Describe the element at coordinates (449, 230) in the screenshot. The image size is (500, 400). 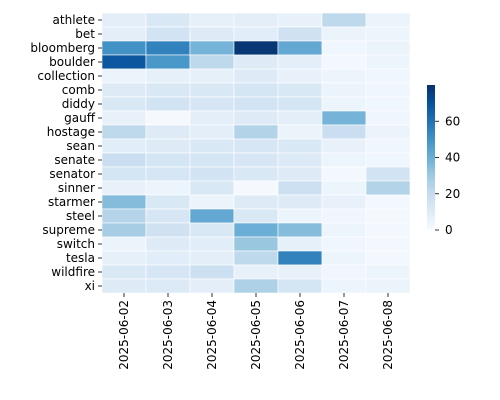
I see `colorbar-tick-label: 0` at that location.